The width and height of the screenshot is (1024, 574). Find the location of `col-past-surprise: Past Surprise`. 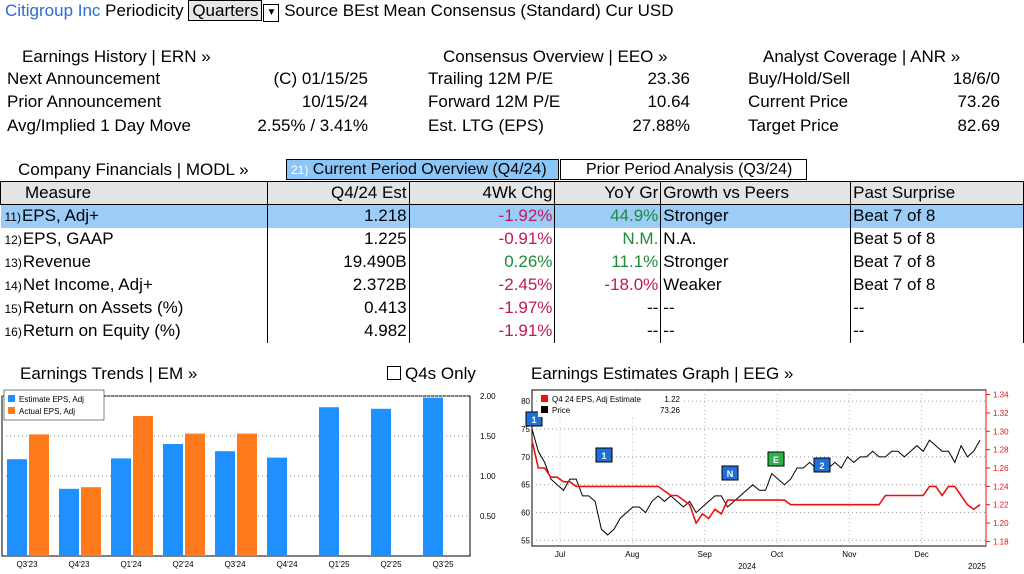

col-past-surprise: Past Surprise is located at coordinates (937, 193).